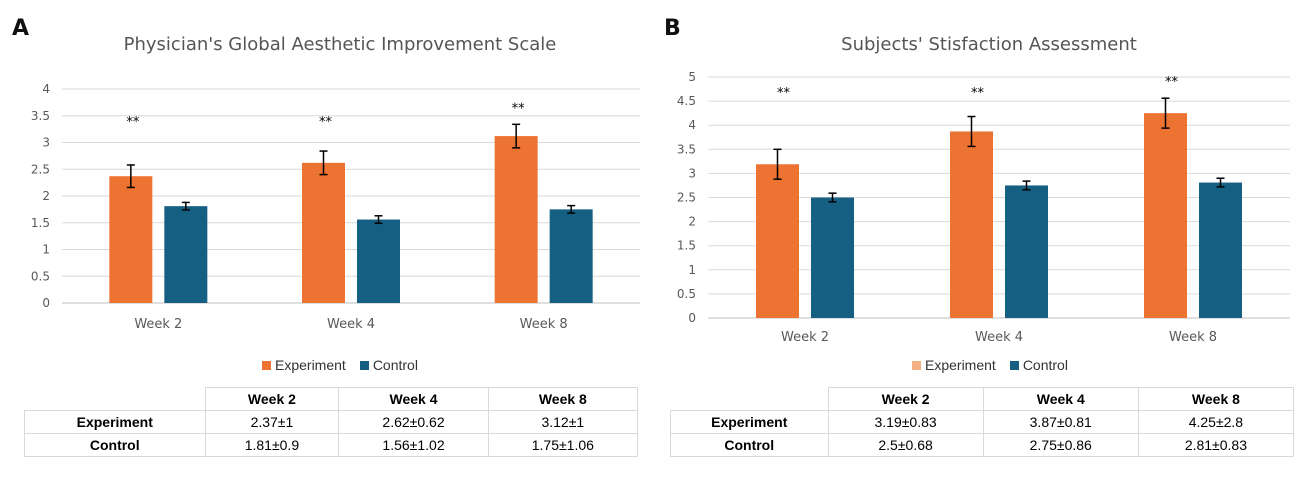 The width and height of the screenshot is (1312, 477). Describe the element at coordinates (692, 77) in the screenshot. I see `y-tick-label: 5` at that location.